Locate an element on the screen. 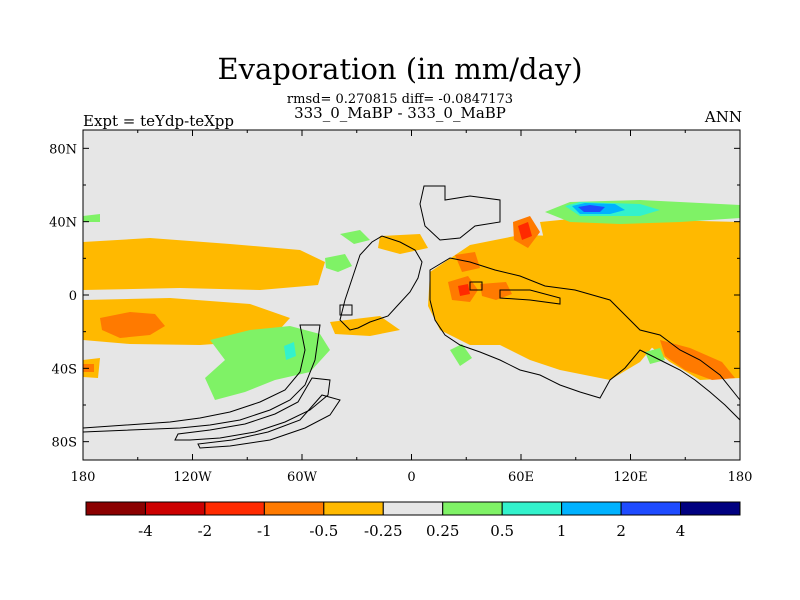 The height and width of the screenshot is (600, 800). region-deep-blue-siberia is located at coordinates (591, 208).